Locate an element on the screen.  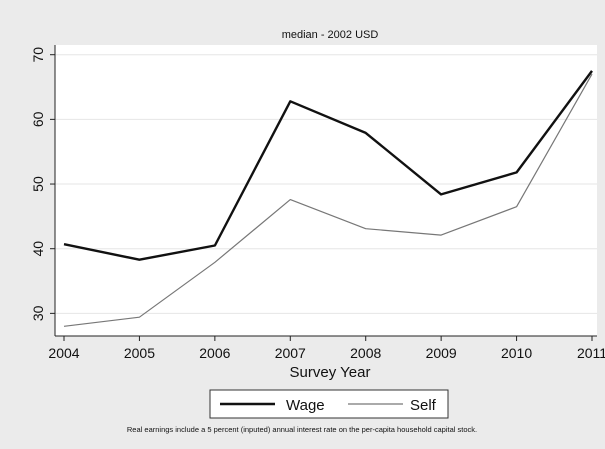
legend-label-self: Self is located at coordinates (423, 405).